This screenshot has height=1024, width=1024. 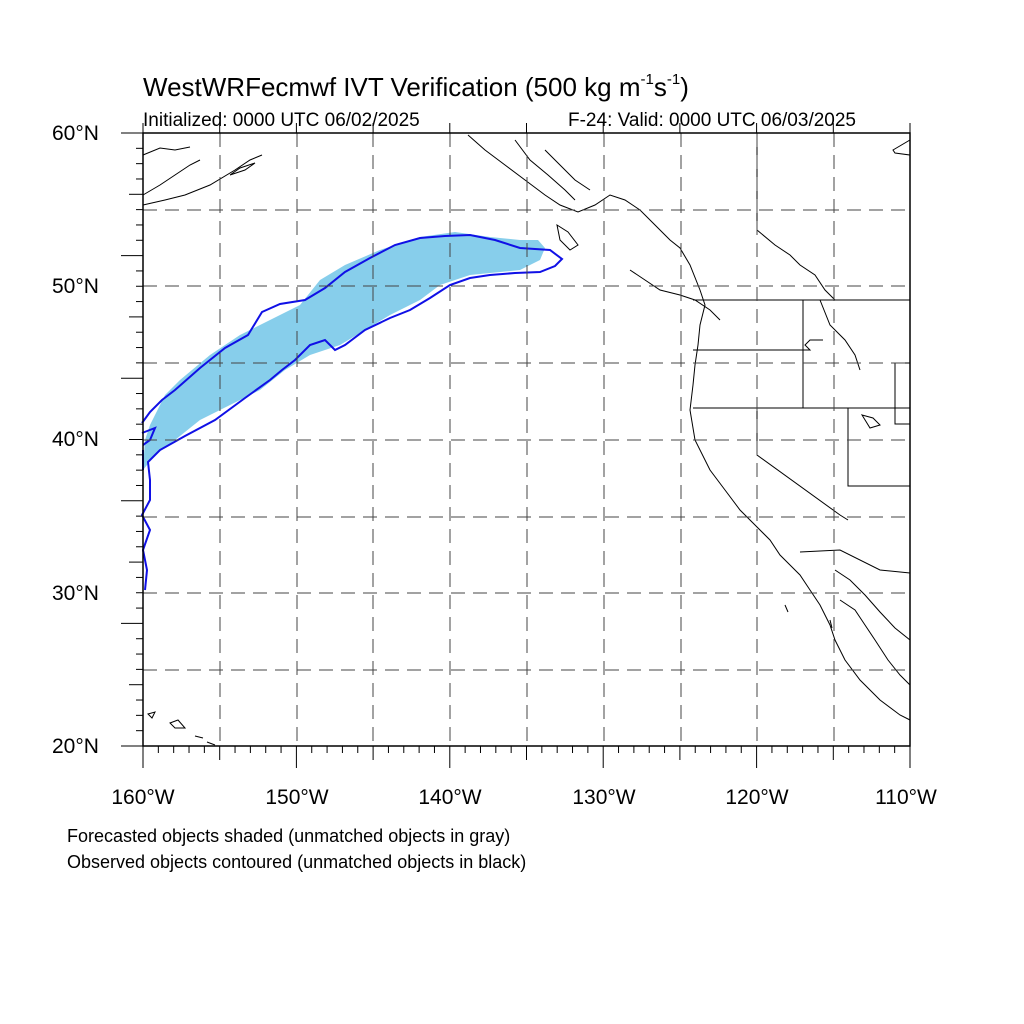 I want to click on lon-label-140w: 140°W, so click(x=450, y=797).